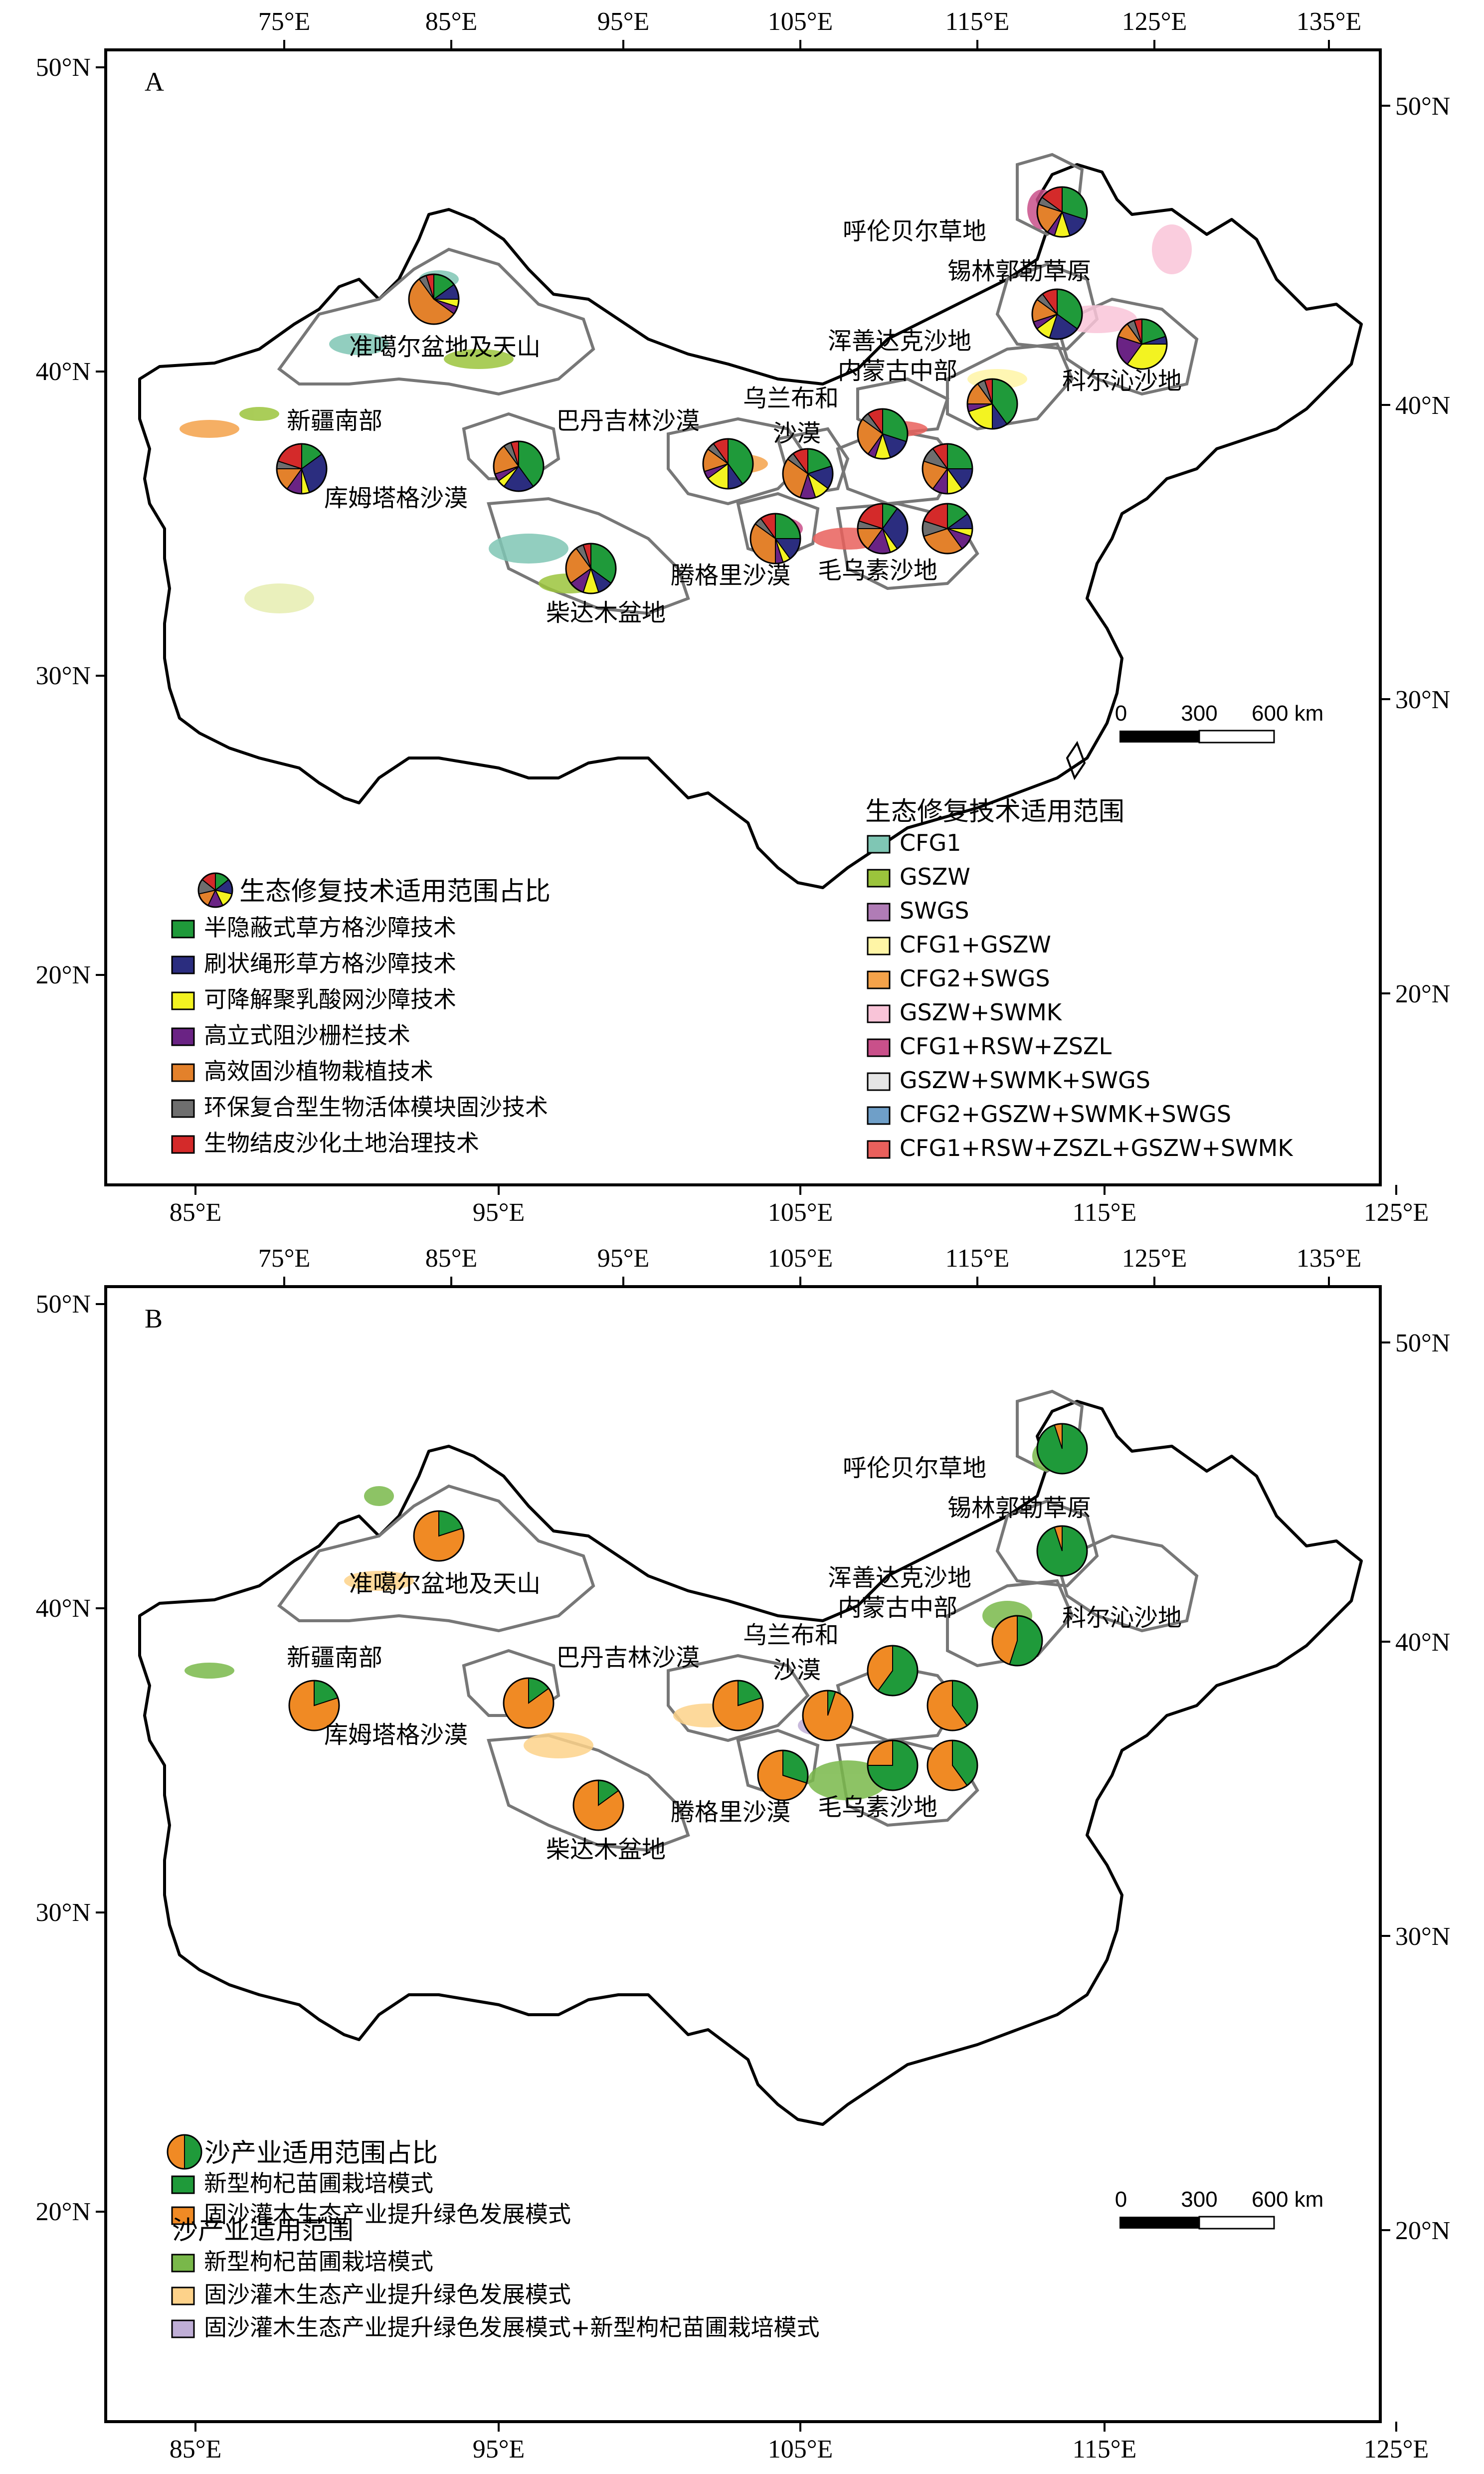  I want to click on legend-label: SWGS, so click(934, 910).